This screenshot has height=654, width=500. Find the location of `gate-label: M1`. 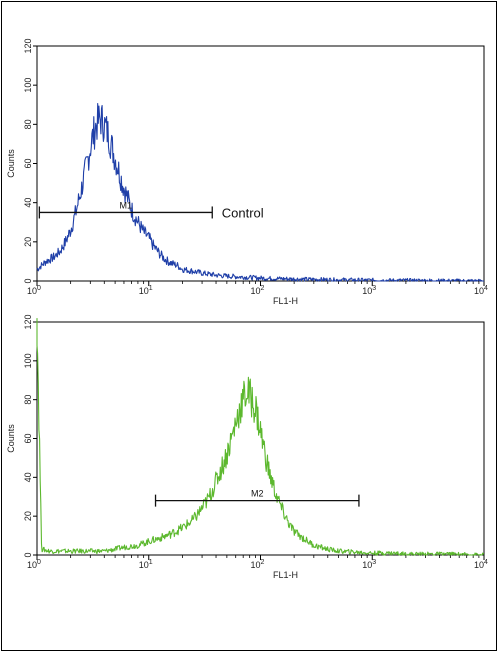

gate-label: M1 is located at coordinates (126, 205).